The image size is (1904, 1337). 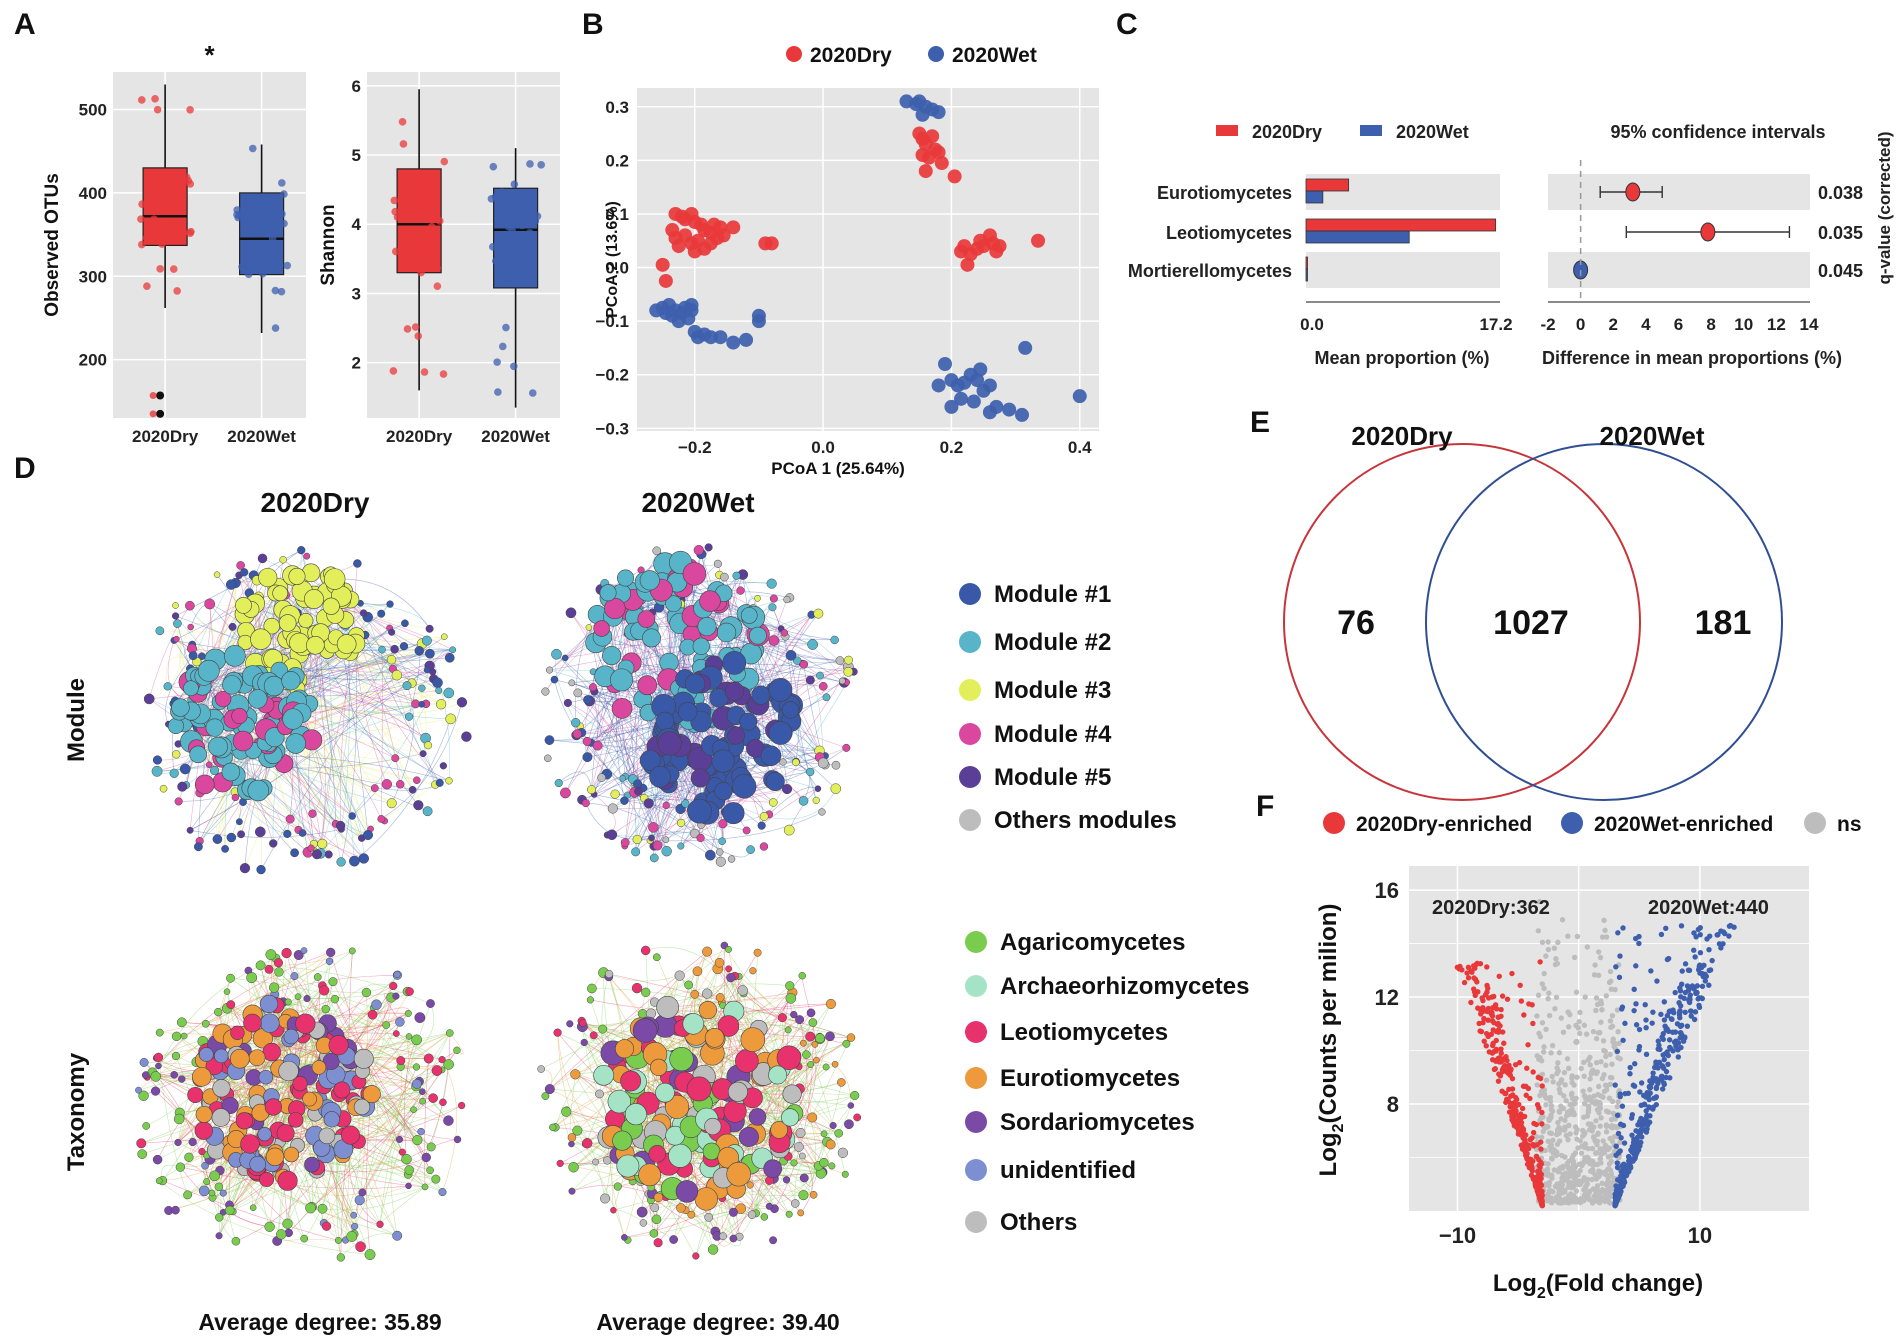 What do you see at coordinates (1633, 192) in the screenshot?
I see `ci-point` at bounding box center [1633, 192].